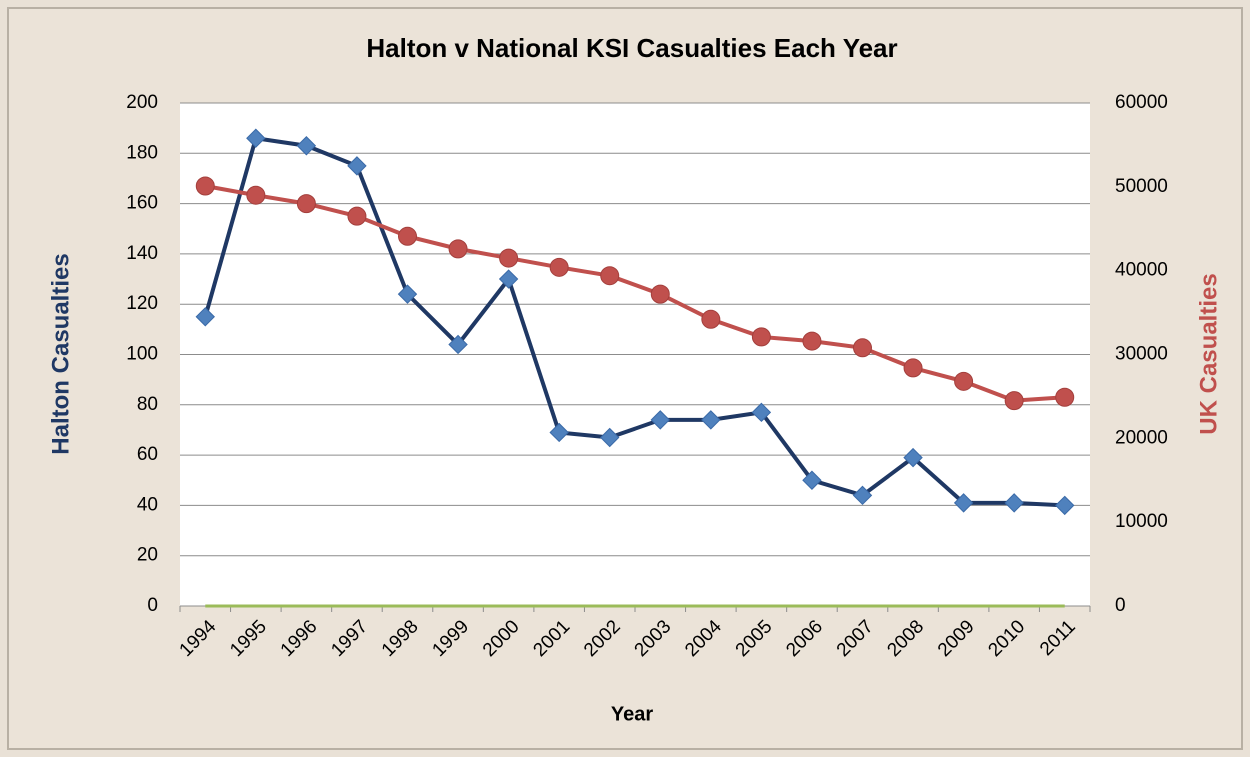  Describe the element at coordinates (142, 203) in the screenshot. I see `y-tick-label: 160` at that location.